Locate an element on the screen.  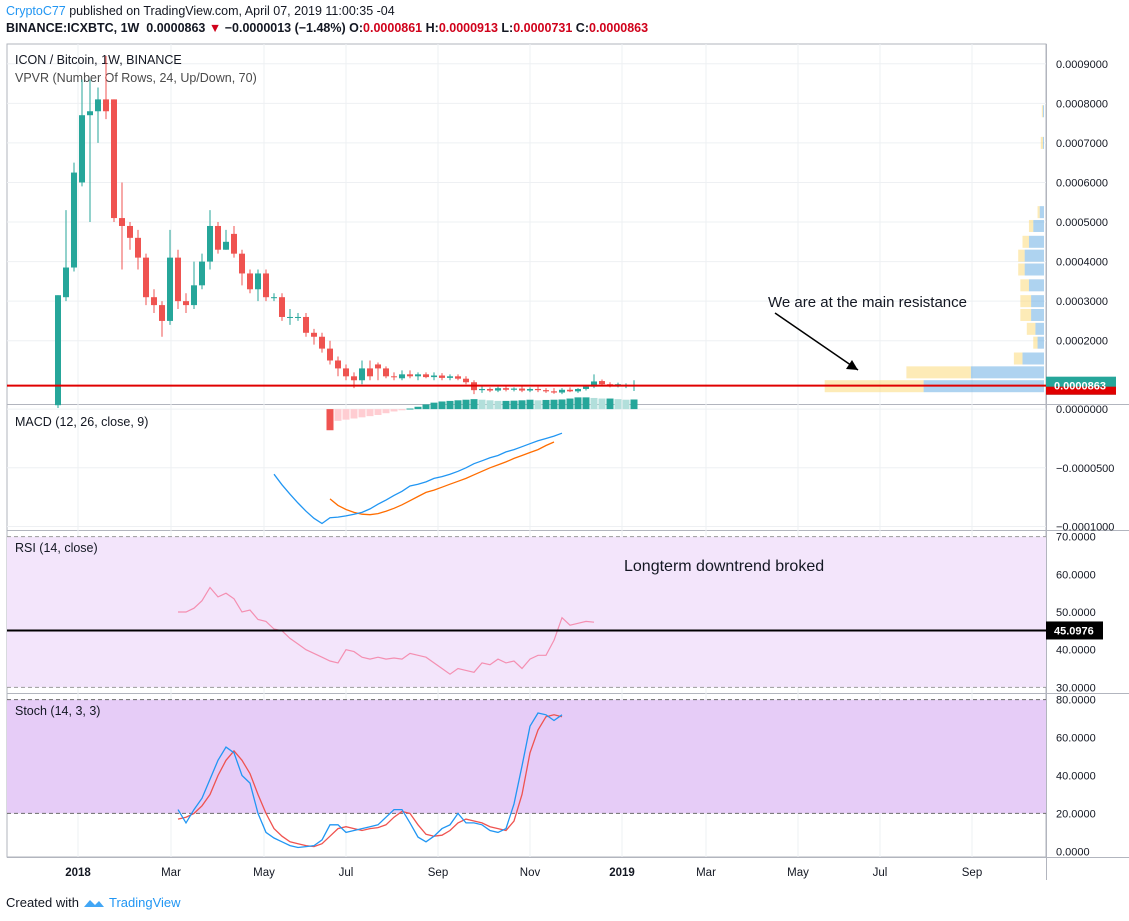
price-tick-label: 0.0002000 is located at coordinates (1082, 342).